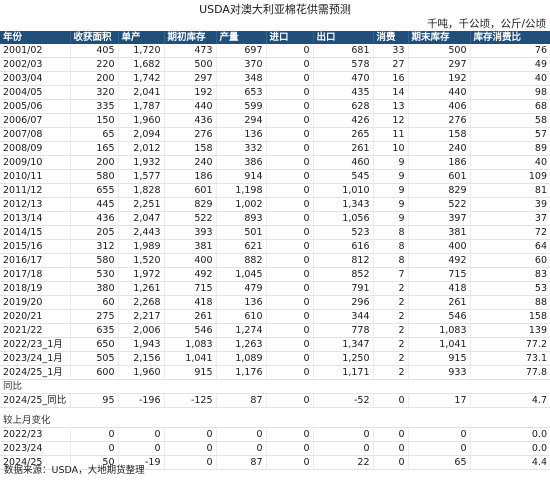 The image size is (550, 480). Describe the element at coordinates (390, 246) in the screenshot. I see `table-cell: 8` at that location.